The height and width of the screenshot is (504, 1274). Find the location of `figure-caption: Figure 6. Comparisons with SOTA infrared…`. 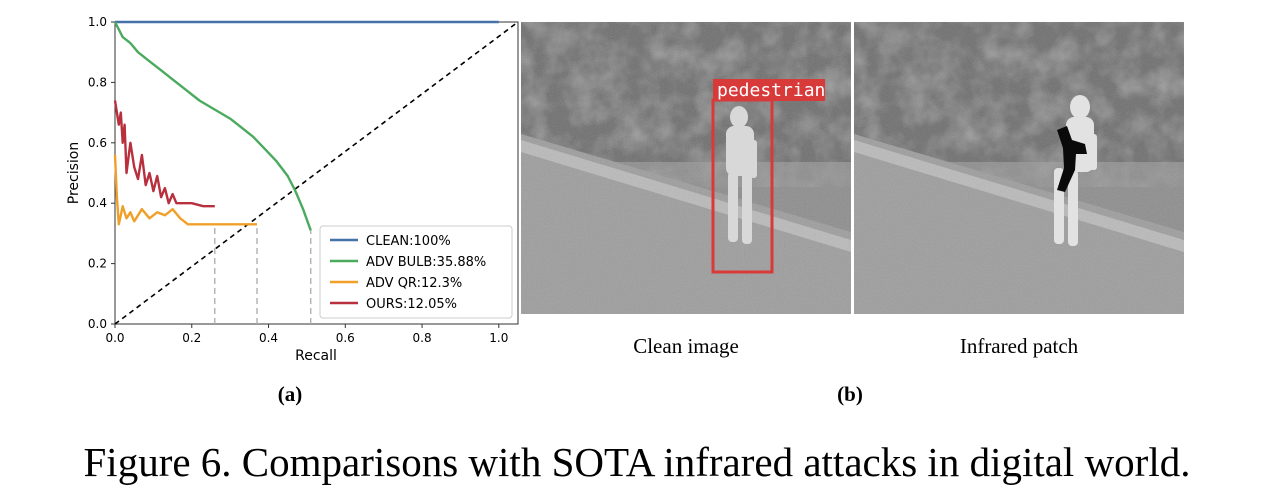

figure-caption: Figure 6. Comparisons with SOTA infrared… is located at coordinates (637, 462).